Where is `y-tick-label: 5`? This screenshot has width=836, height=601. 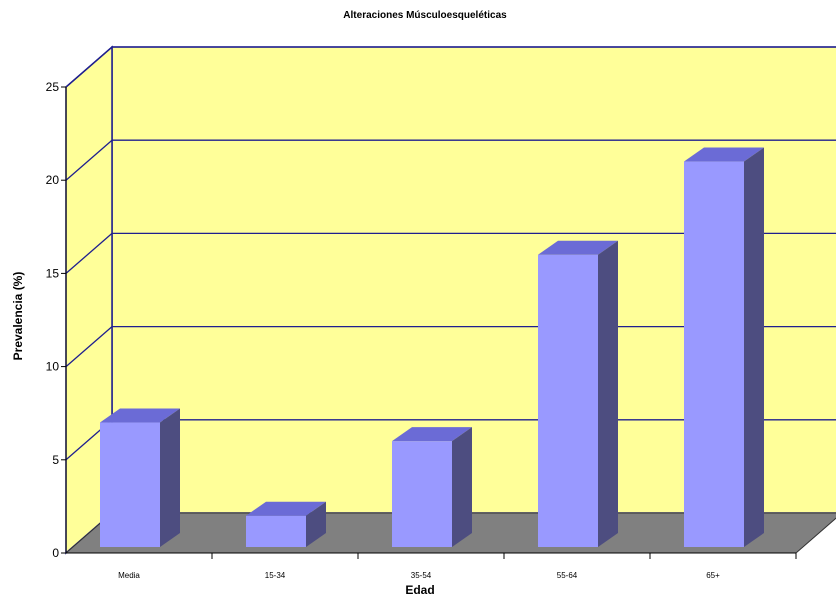 y-tick-label: 5 is located at coordinates (55, 460).